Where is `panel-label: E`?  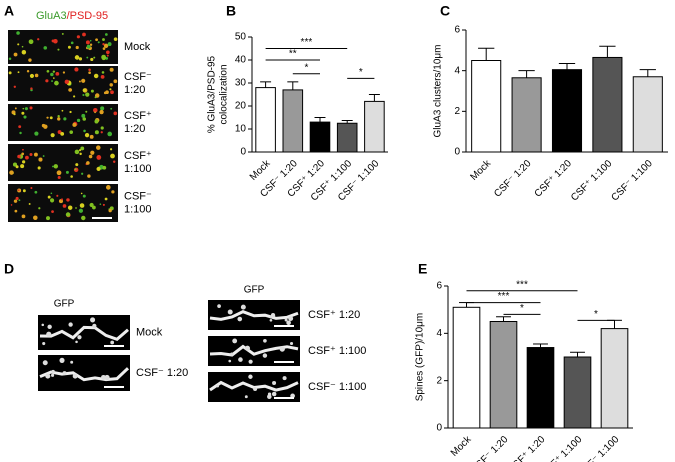
panel-label: E is located at coordinates (422, 269).